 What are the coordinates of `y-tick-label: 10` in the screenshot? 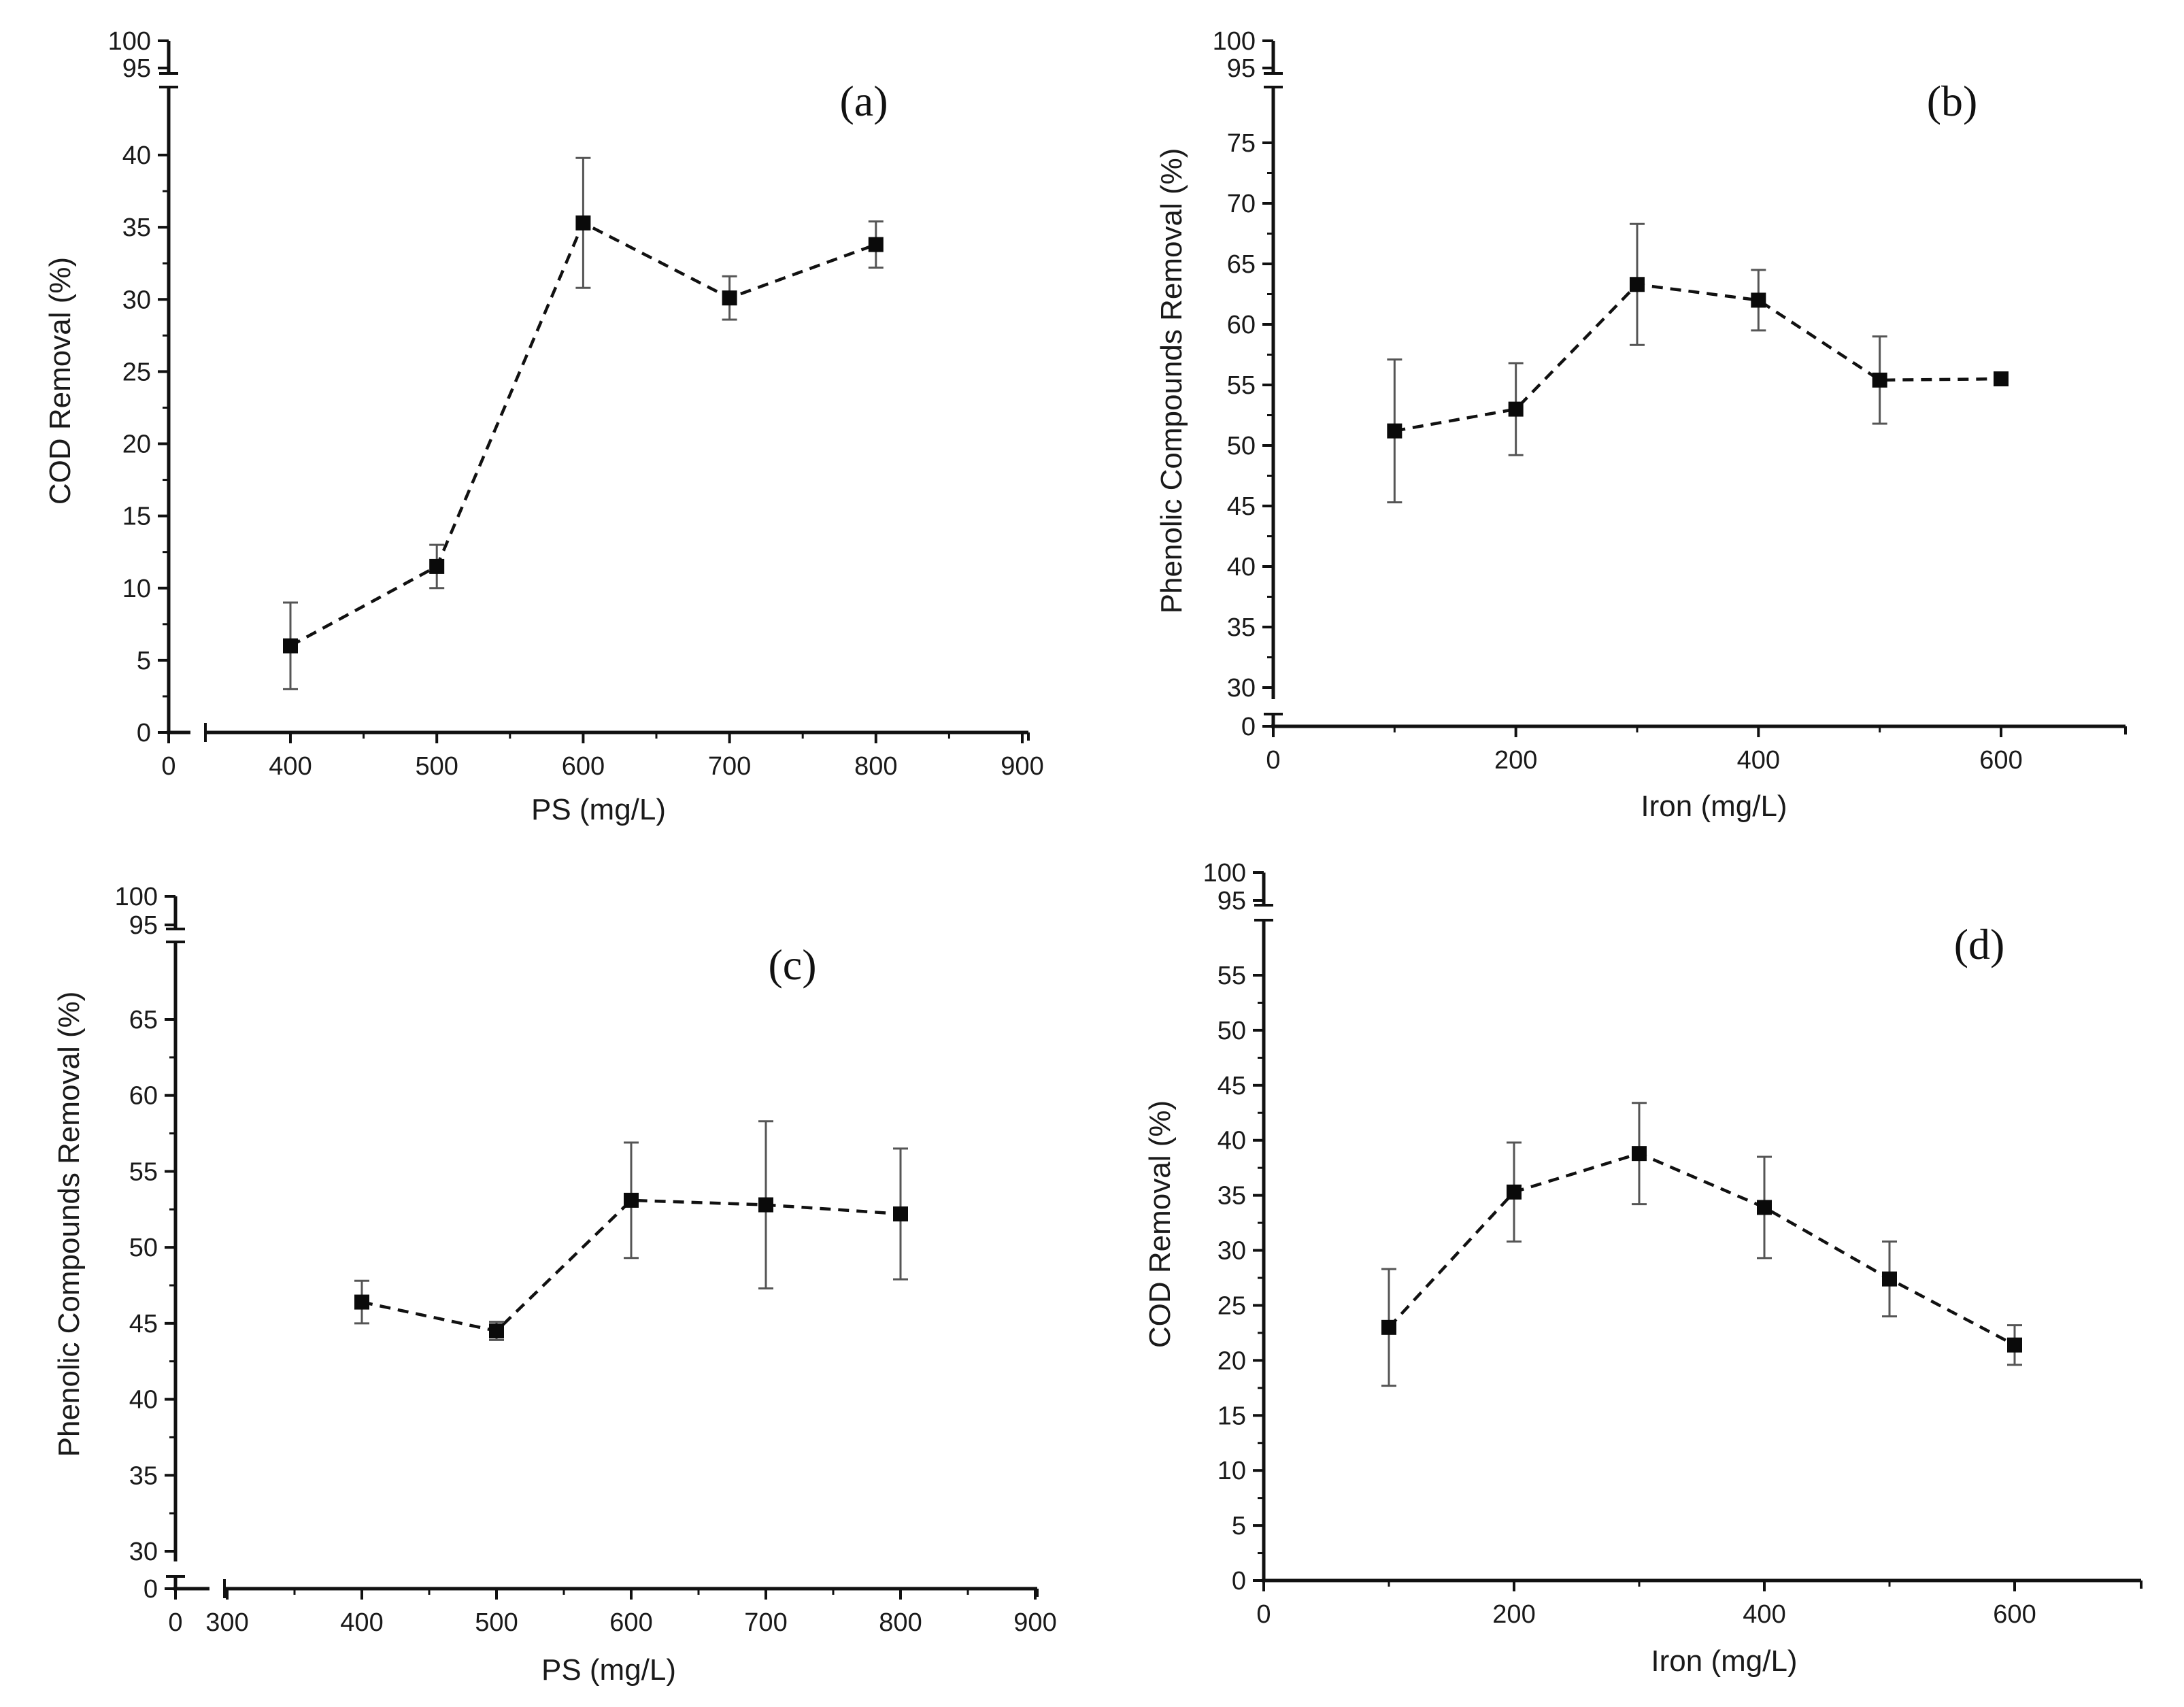 It's located at (1231, 1471).